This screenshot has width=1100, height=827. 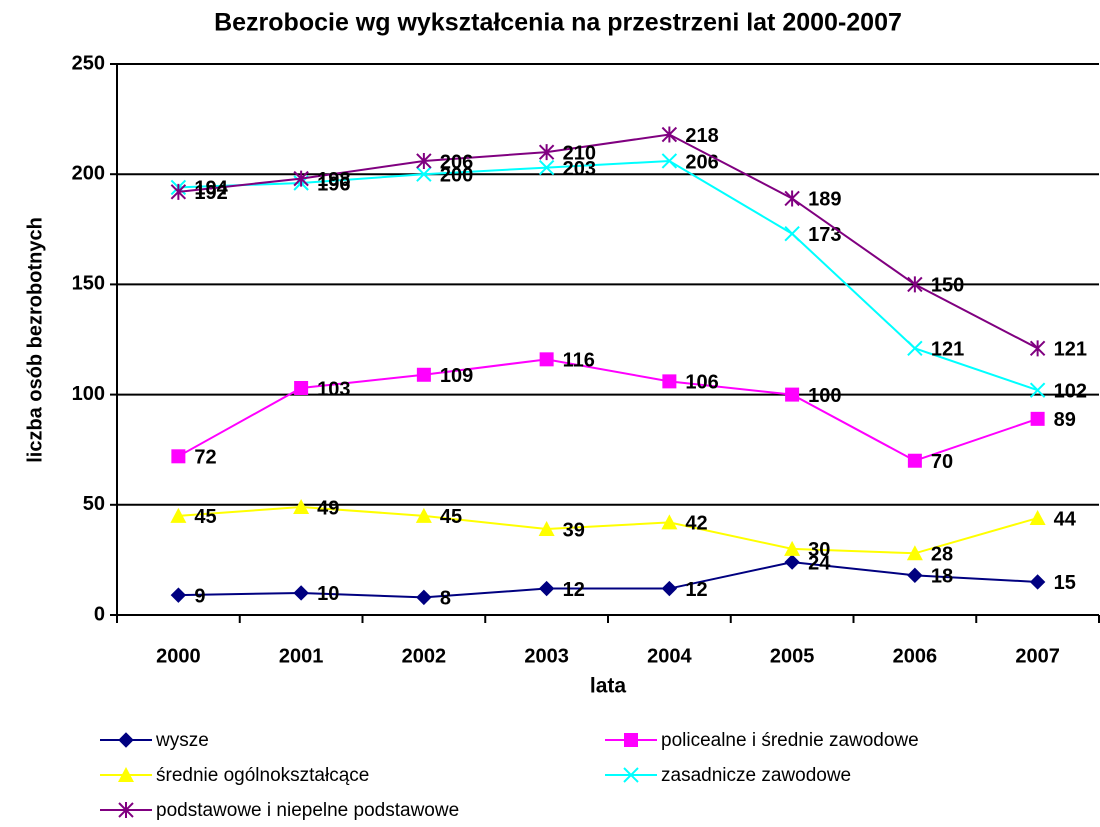 I want to click on x-tick-label: 2005, so click(x=792, y=656).